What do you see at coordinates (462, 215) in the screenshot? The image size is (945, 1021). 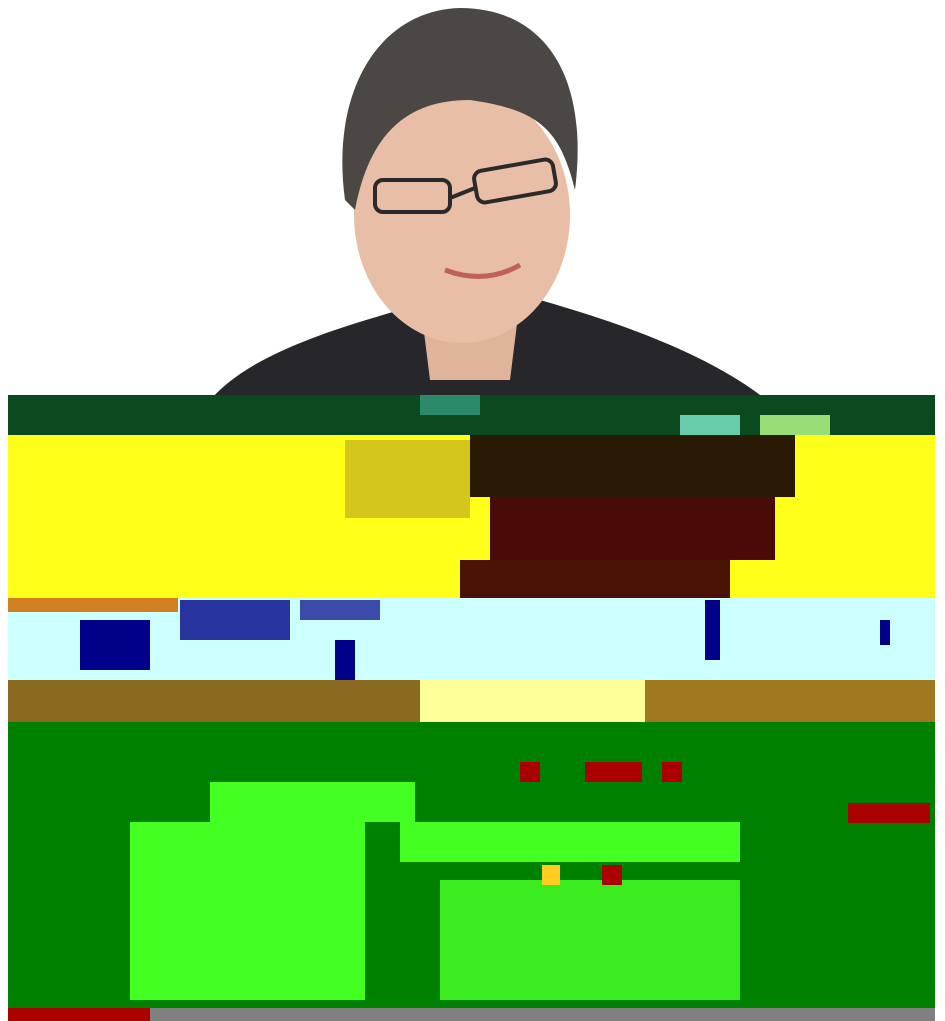 I see `face` at bounding box center [462, 215].